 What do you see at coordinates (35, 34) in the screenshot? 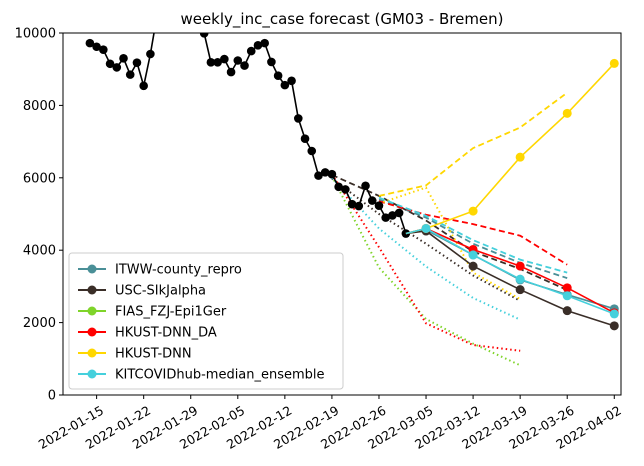
I see `y-tick-label: 10000` at bounding box center [35, 34].